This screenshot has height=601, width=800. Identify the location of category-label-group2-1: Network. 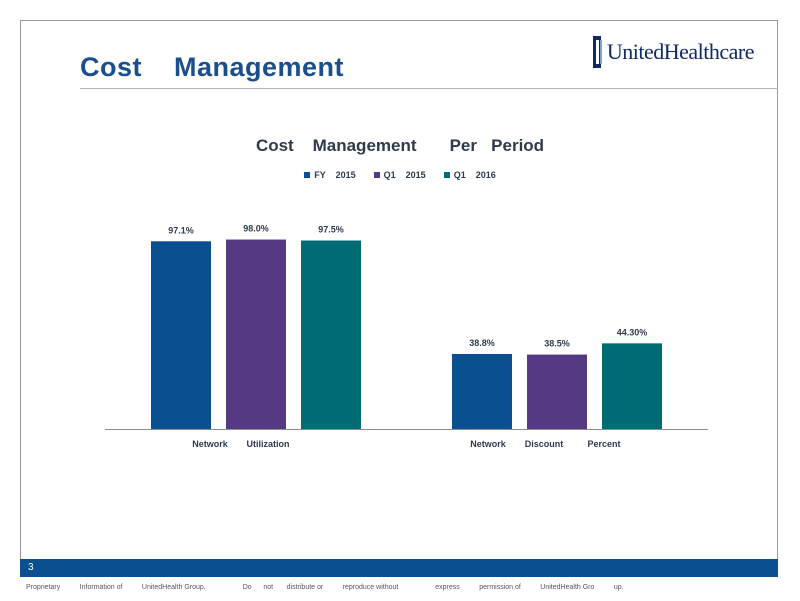
(488, 444).